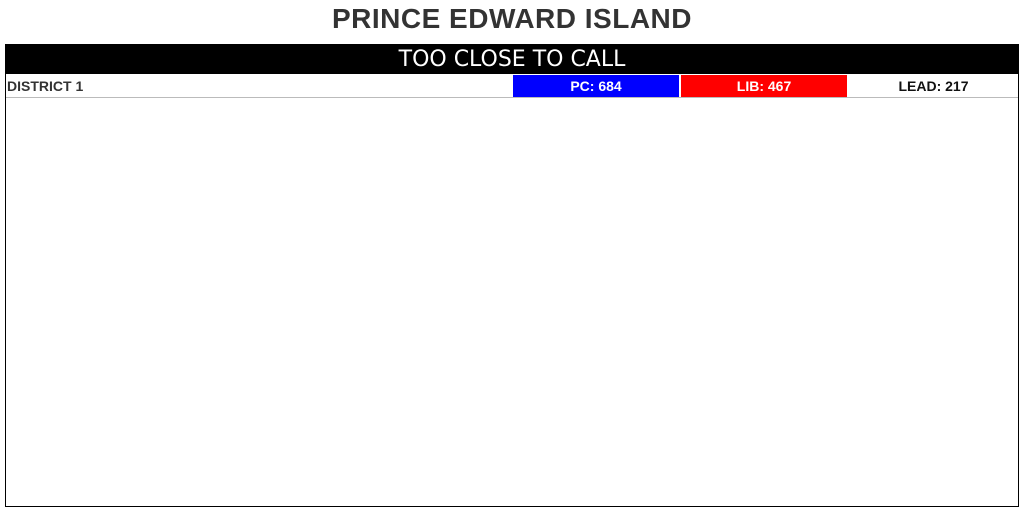  What do you see at coordinates (596, 86) in the screenshot?
I see `pc-result-box: PC: 684` at bounding box center [596, 86].